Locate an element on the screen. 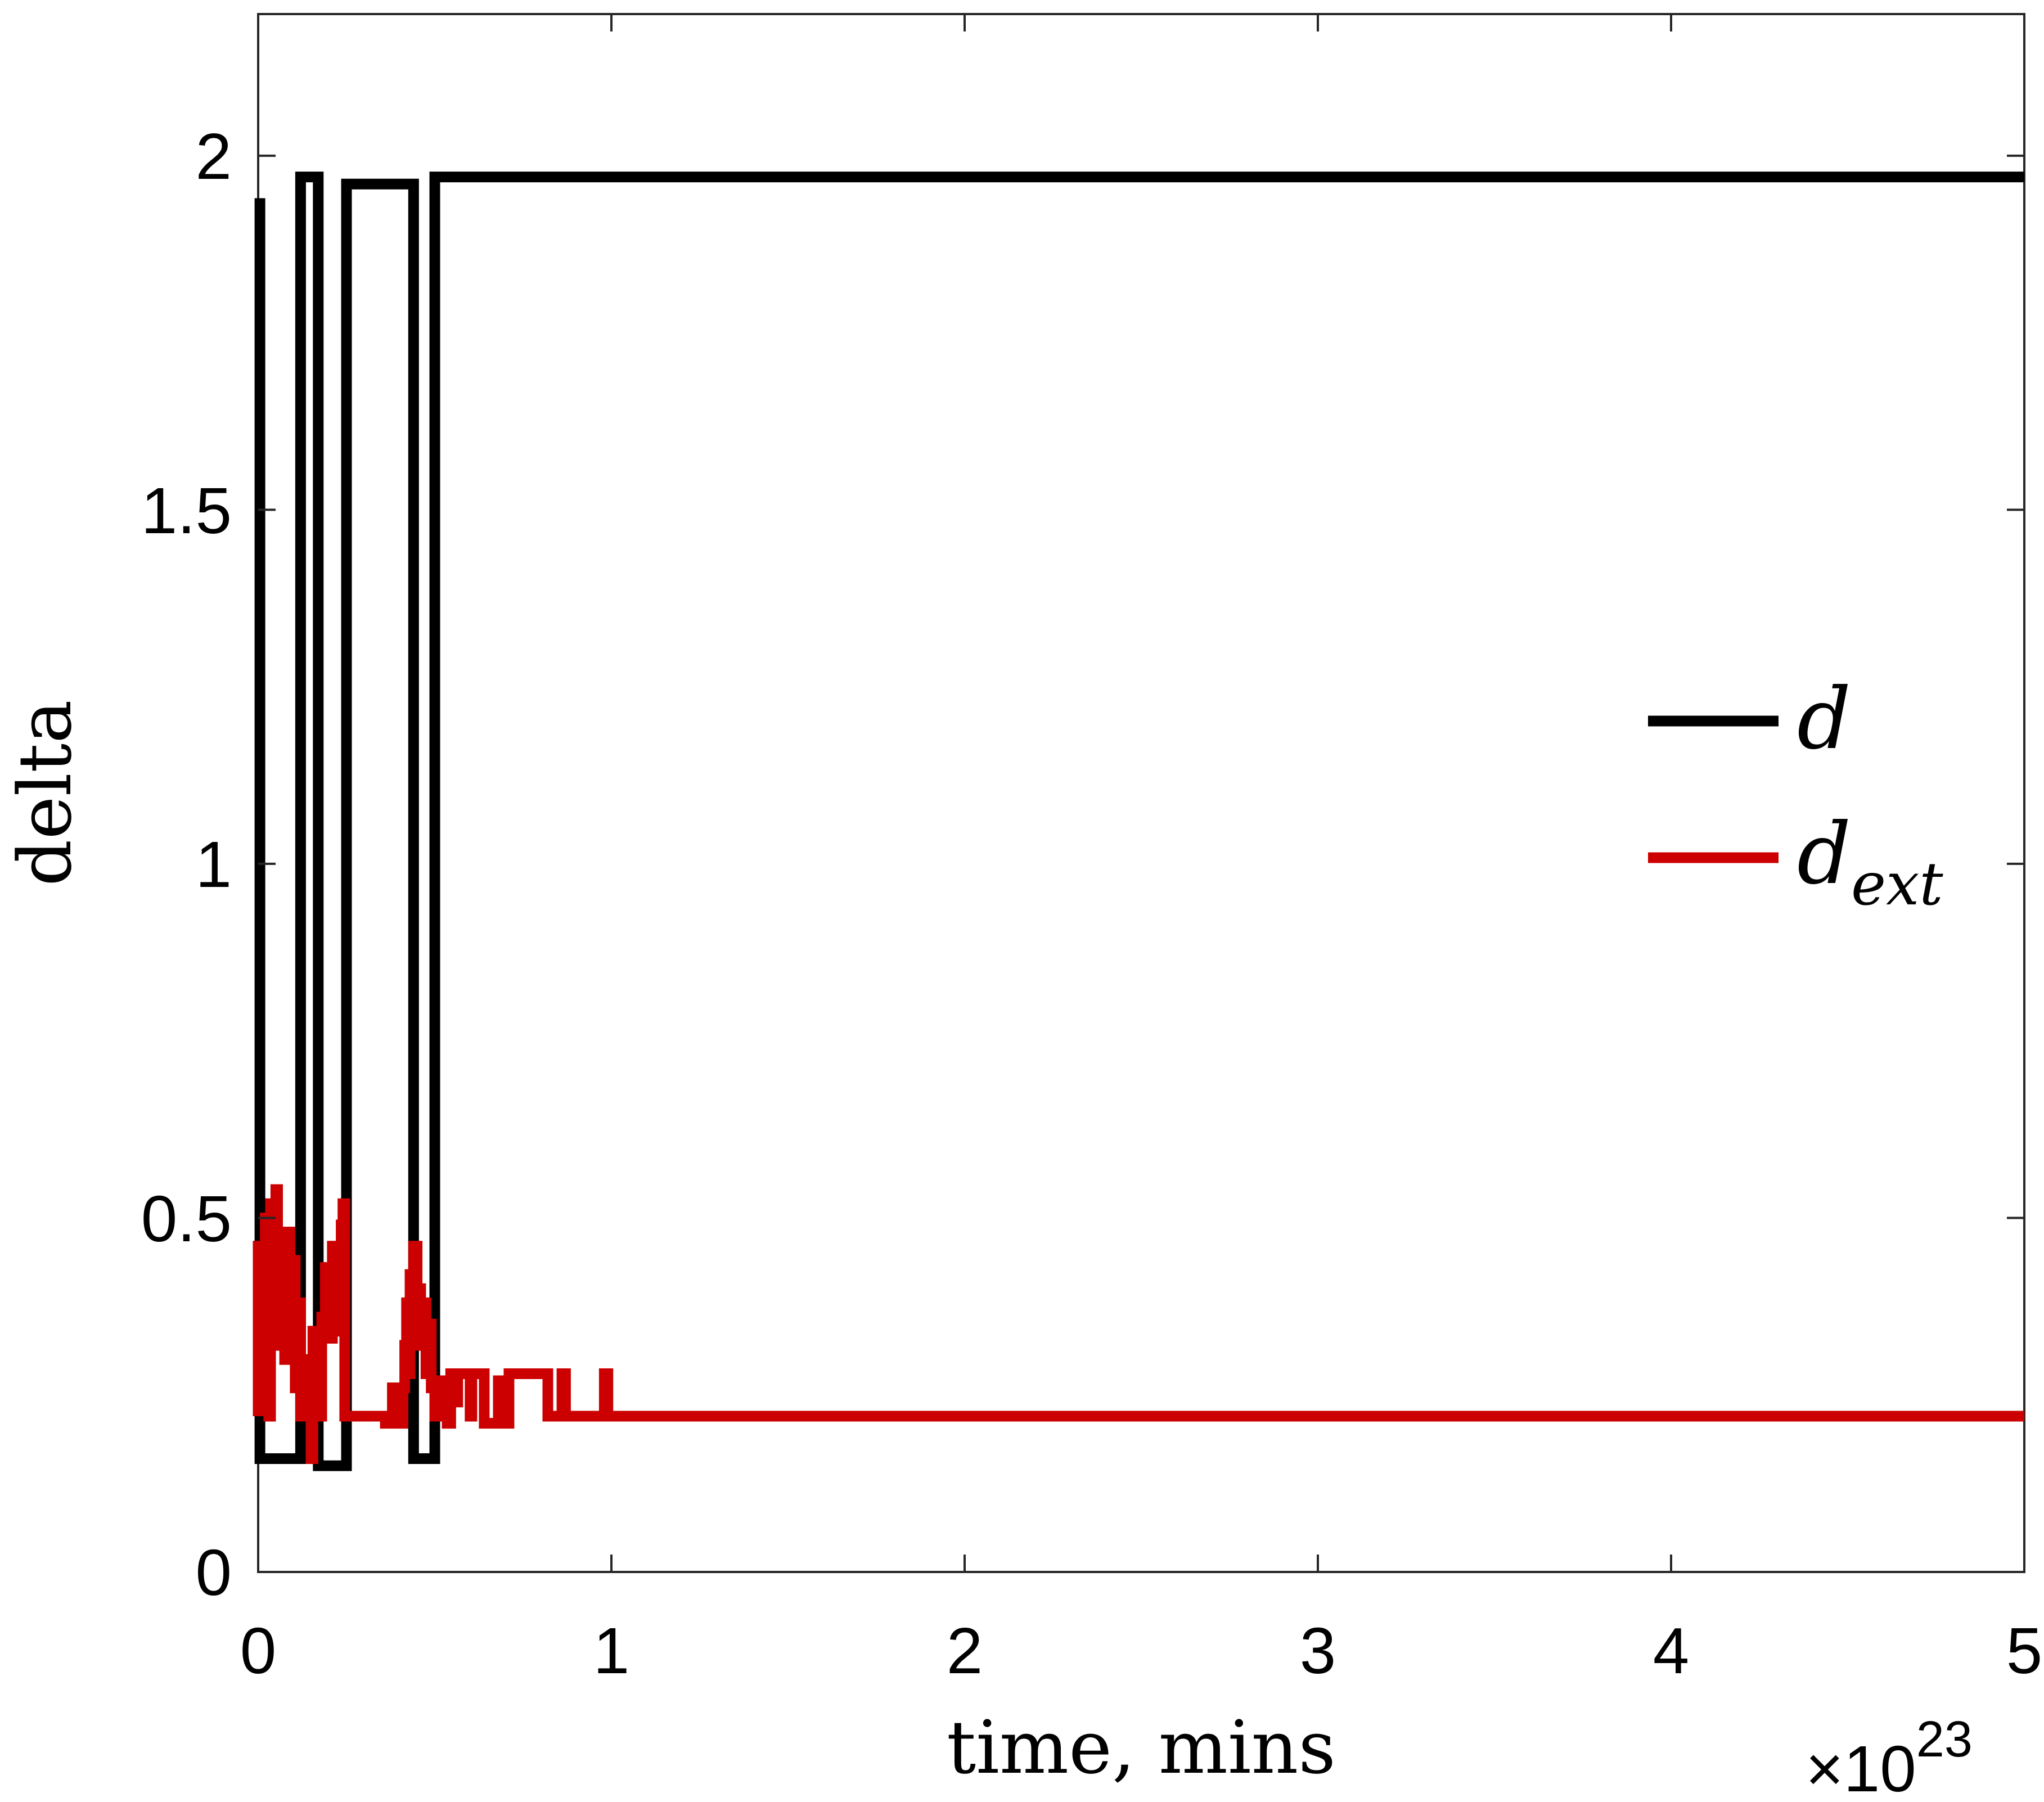 The height and width of the screenshot is (1802, 2044). y-tick-label-0.5: 0.5 is located at coordinates (186, 1219).